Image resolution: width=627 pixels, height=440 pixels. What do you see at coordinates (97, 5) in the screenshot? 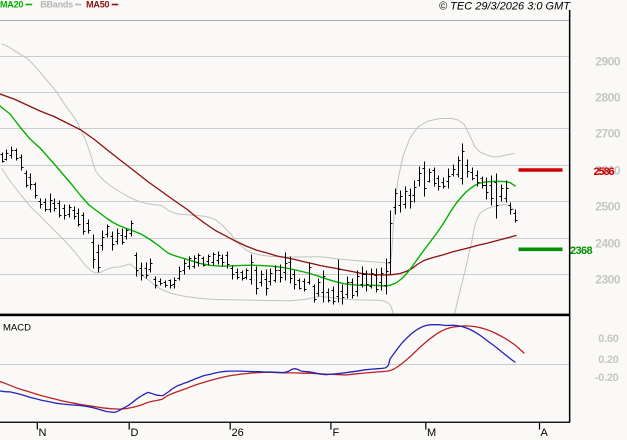
I see `svg-text: MA50` at bounding box center [97, 5].